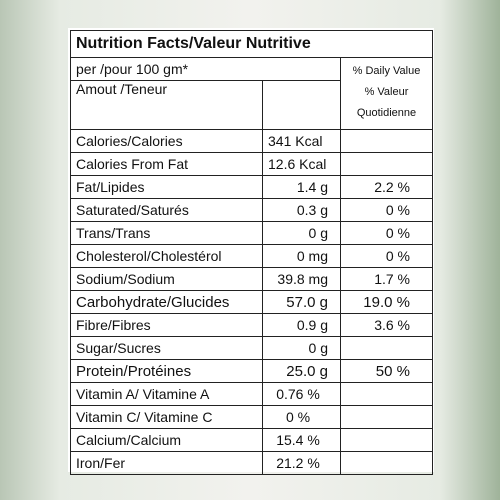 This screenshot has height=500, width=500. I want to click on dv-line: Quotidienne, so click(386, 113).